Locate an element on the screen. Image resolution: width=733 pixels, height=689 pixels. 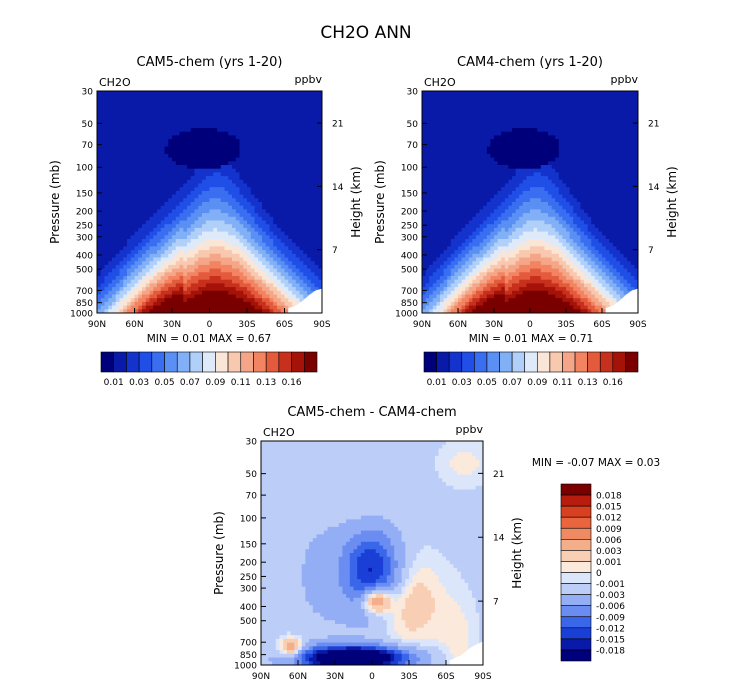
colorbar-label: 0 is located at coordinates (599, 574).